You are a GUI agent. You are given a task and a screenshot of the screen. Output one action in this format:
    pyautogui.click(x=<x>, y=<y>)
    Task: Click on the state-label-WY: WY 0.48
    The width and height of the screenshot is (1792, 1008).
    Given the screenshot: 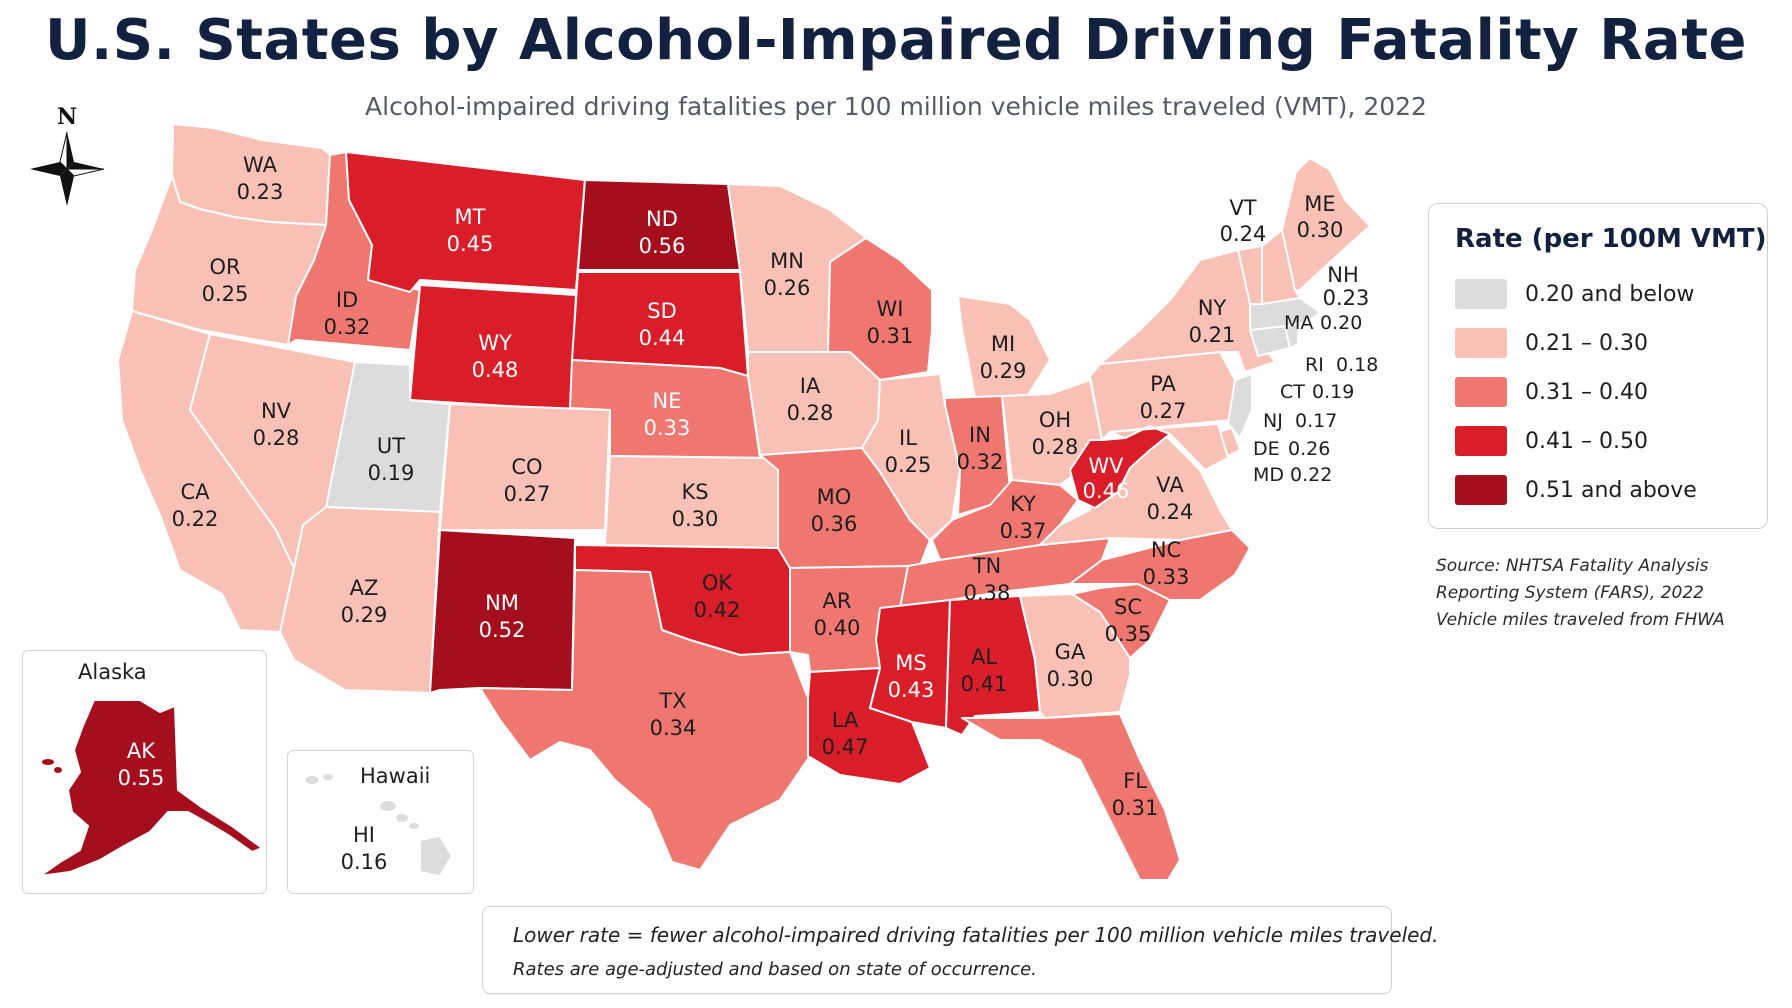 What is the action you would take?
    pyautogui.click(x=495, y=356)
    